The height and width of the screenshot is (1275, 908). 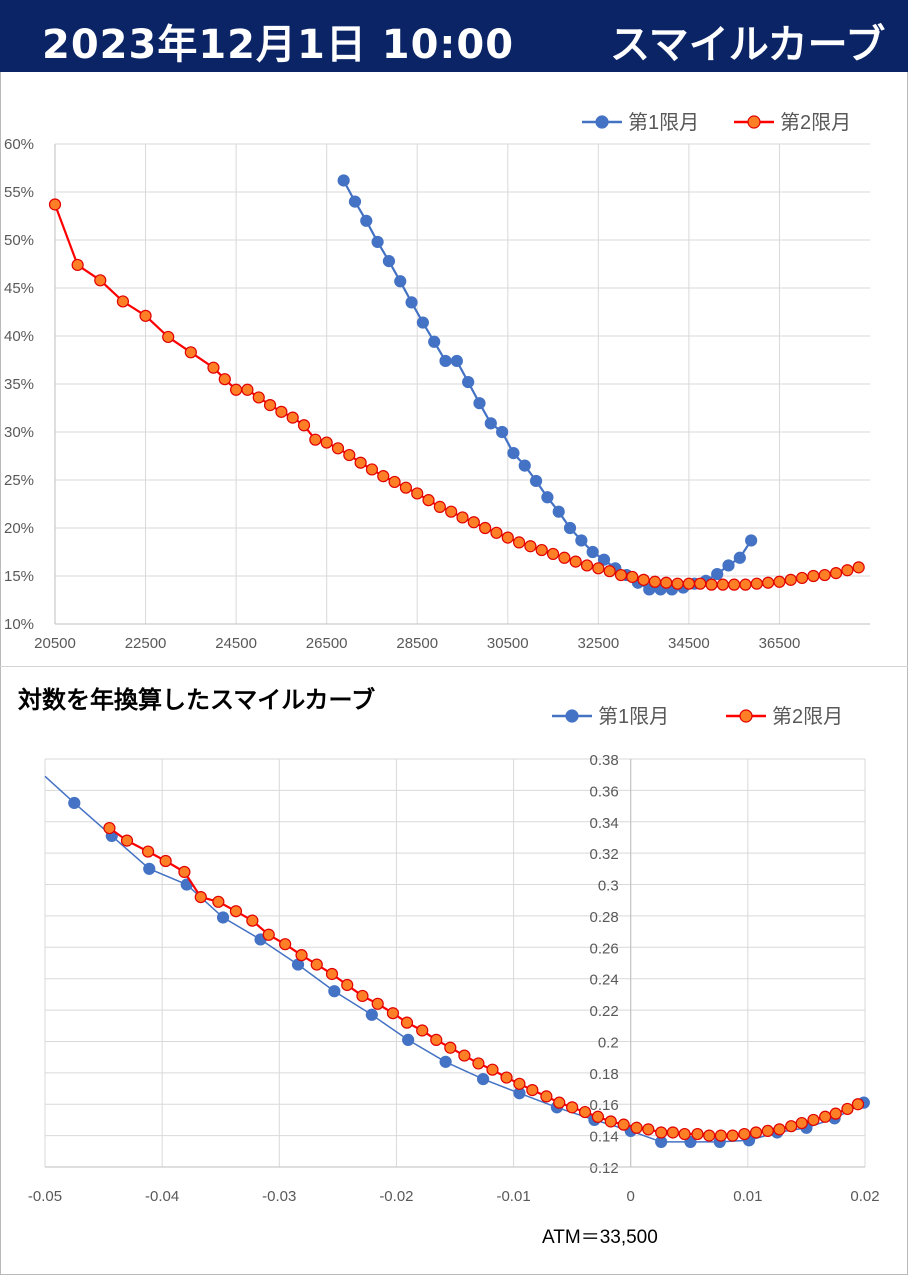 I want to click on x-tick-label: 28500, so click(x=417, y=643).